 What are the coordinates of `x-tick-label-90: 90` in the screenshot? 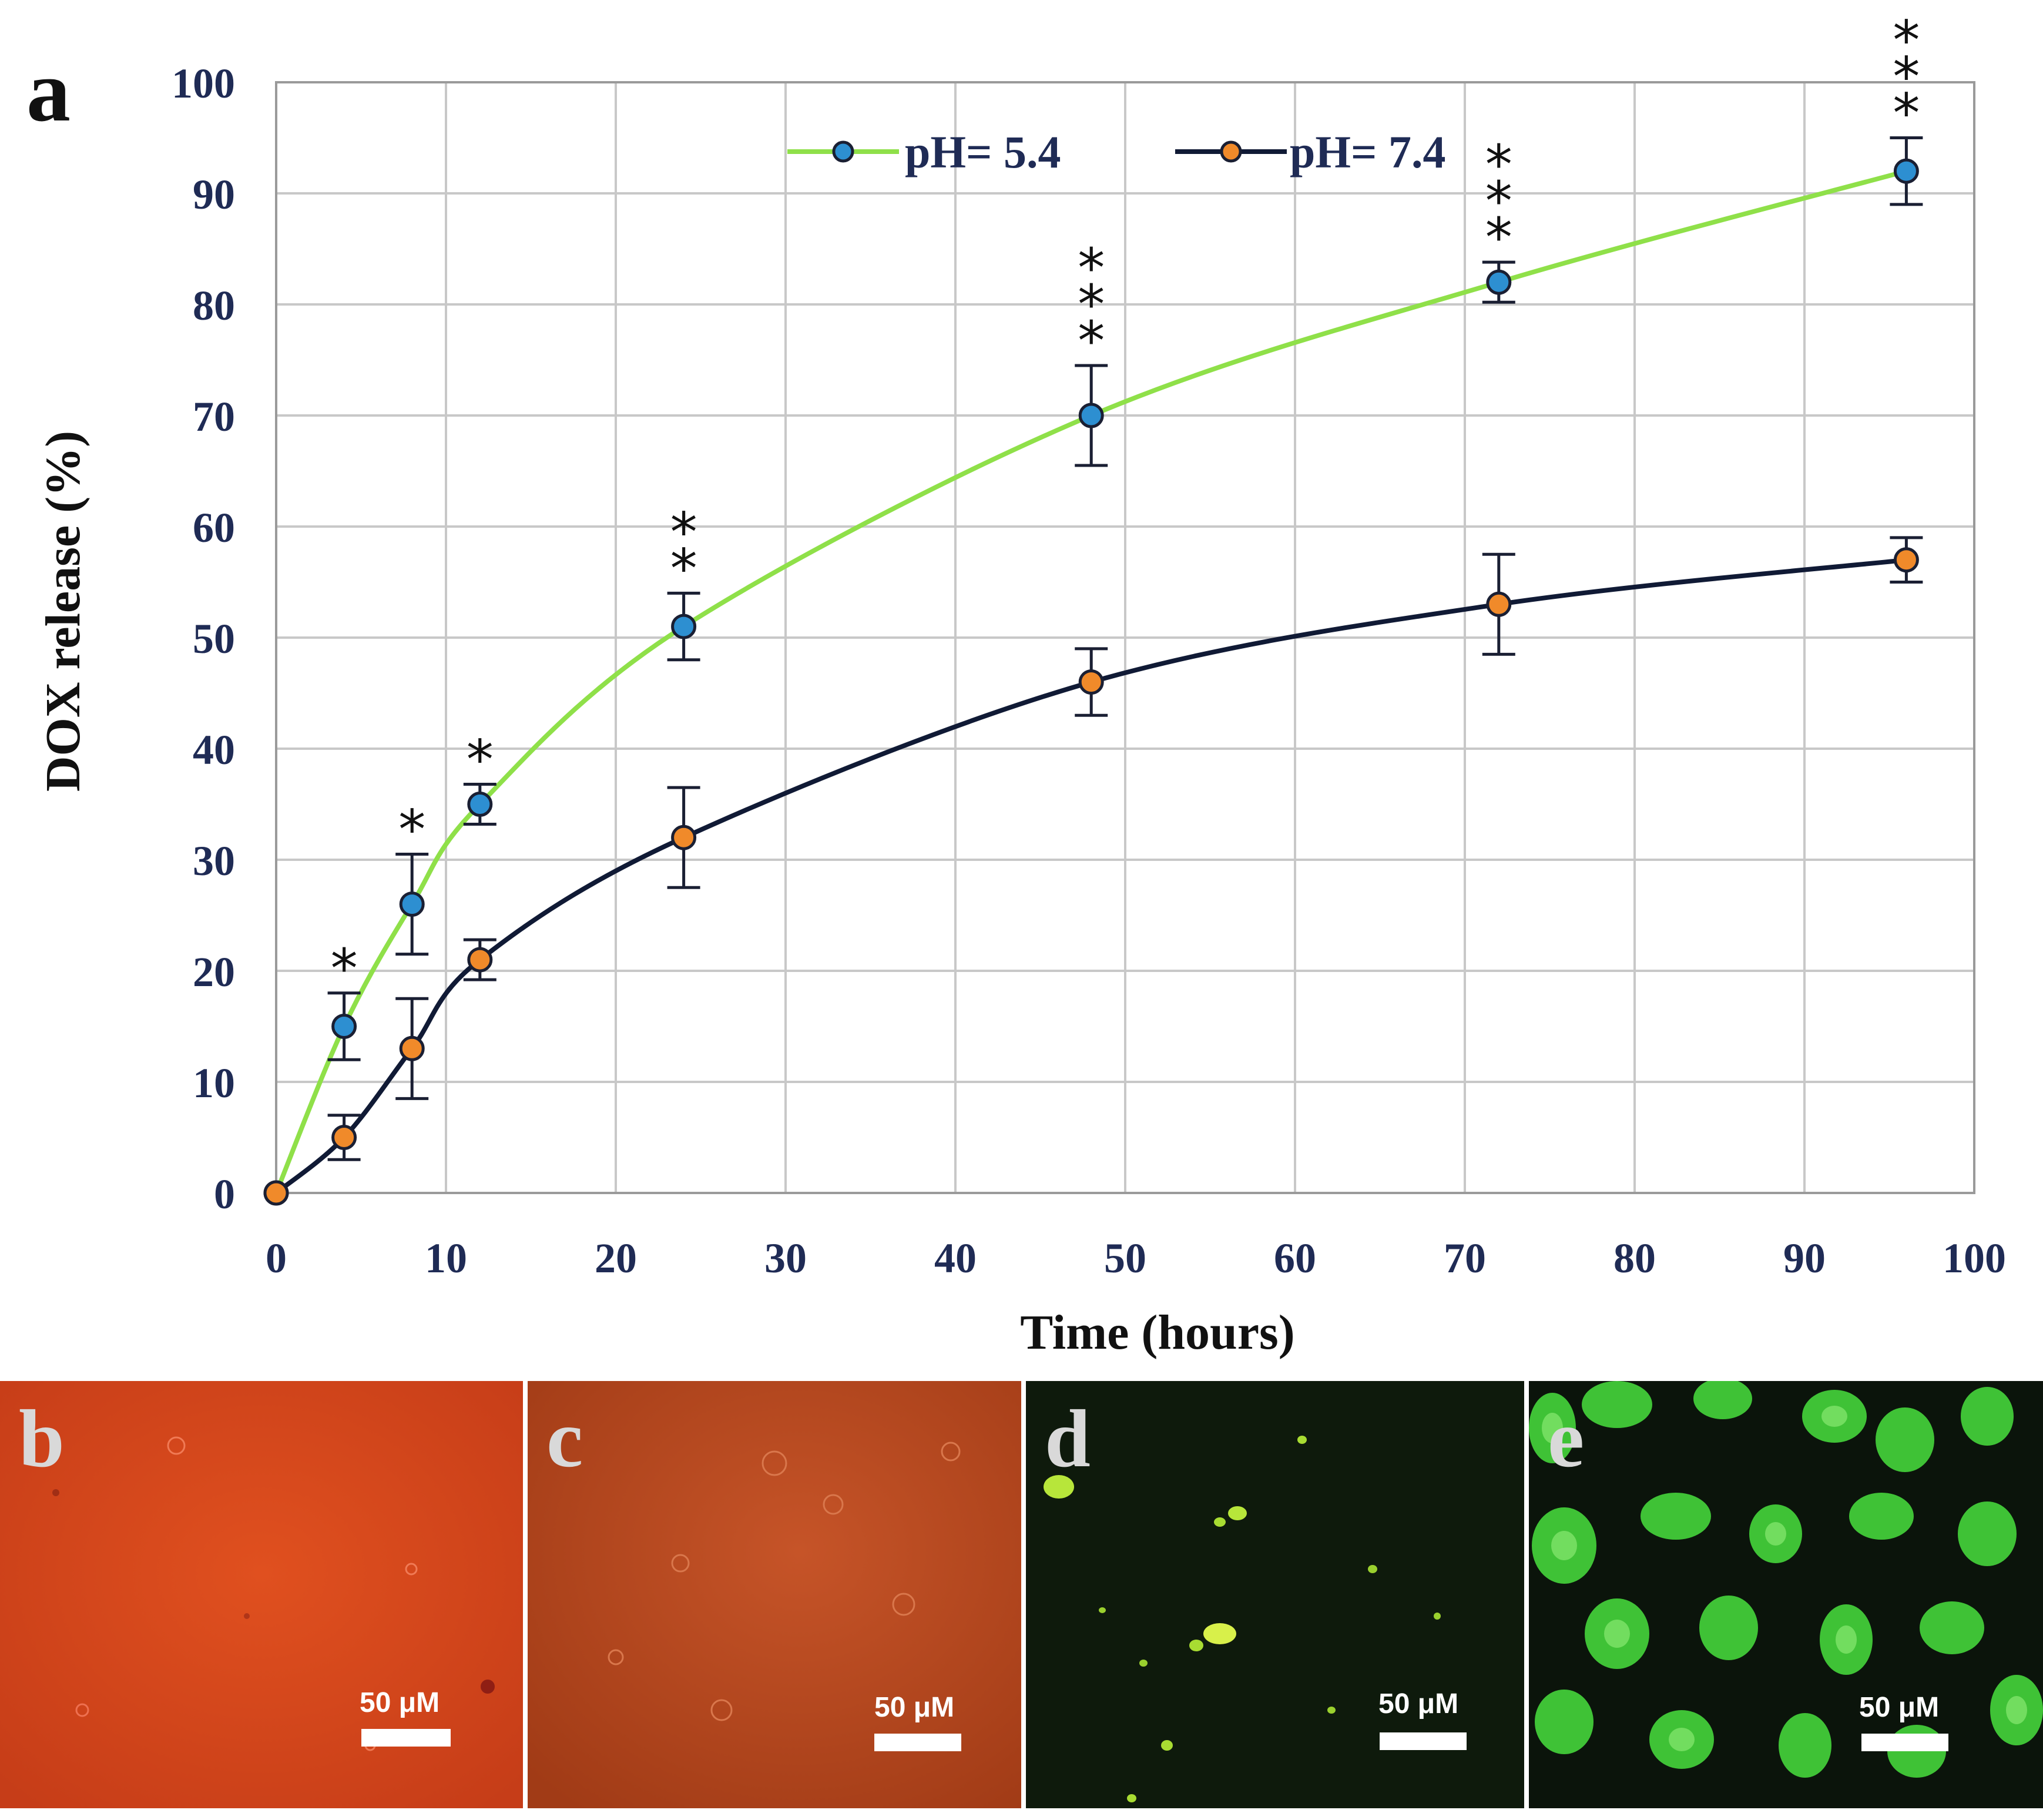 It's located at (1804, 1258).